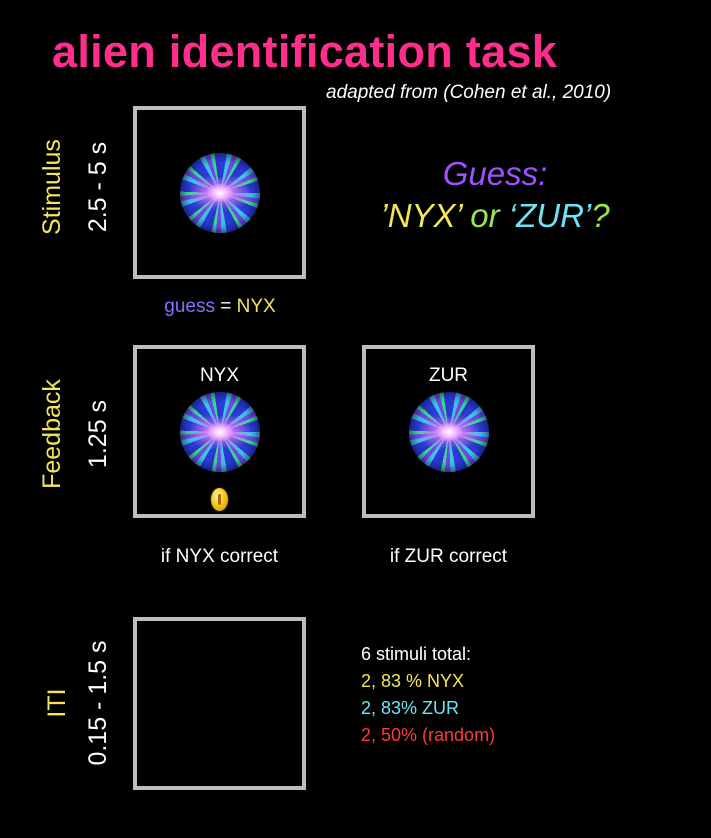 This screenshot has width=711, height=838. I want to click on row-label-feedback: Feedback, so click(52, 434).